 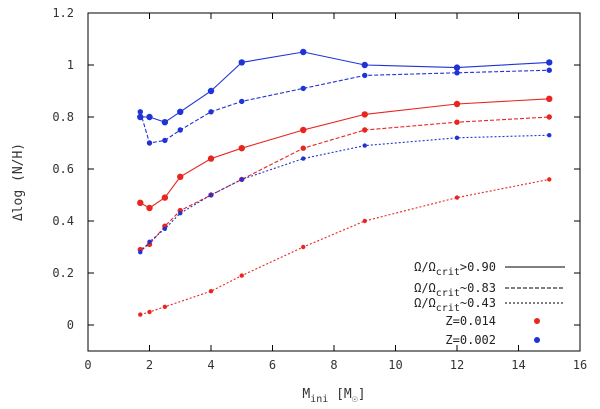 What do you see at coordinates (470, 321) in the screenshot?
I see `legend-label: Z=0.014` at bounding box center [470, 321].